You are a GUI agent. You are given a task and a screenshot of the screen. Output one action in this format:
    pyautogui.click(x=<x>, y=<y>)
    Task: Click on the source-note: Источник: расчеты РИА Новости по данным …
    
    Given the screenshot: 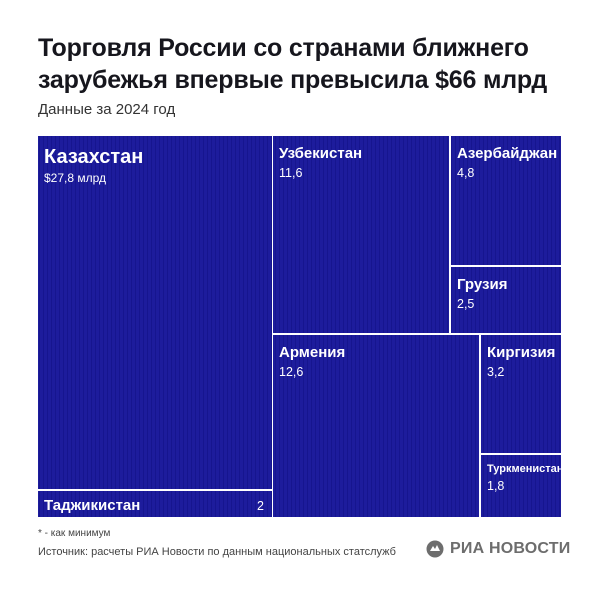 What is the action you would take?
    pyautogui.click(x=217, y=552)
    